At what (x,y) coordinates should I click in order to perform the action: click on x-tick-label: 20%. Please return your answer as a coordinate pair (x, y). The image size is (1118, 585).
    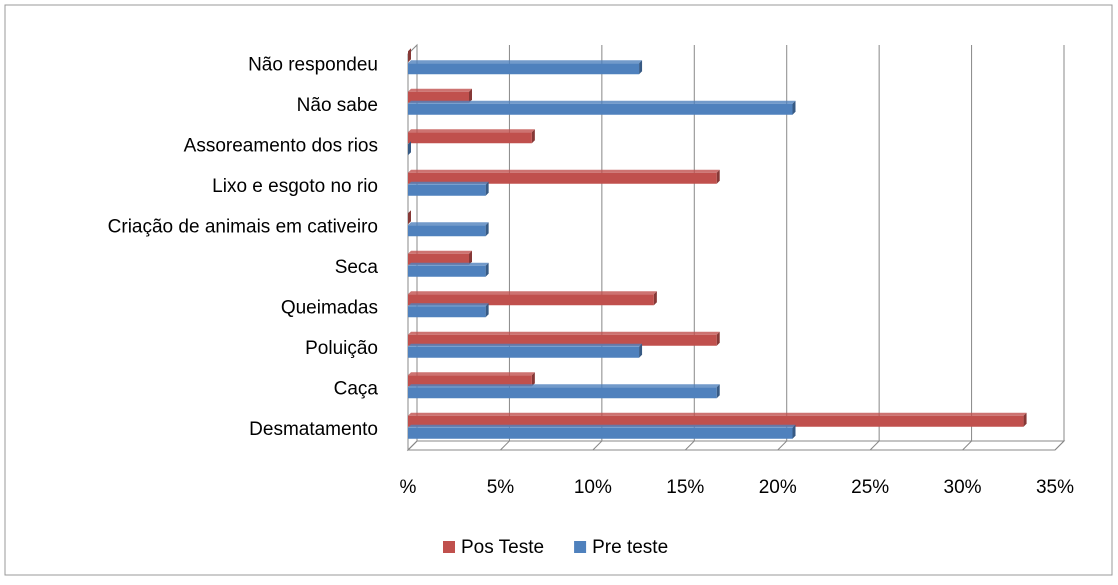
    Looking at the image, I should click on (778, 487).